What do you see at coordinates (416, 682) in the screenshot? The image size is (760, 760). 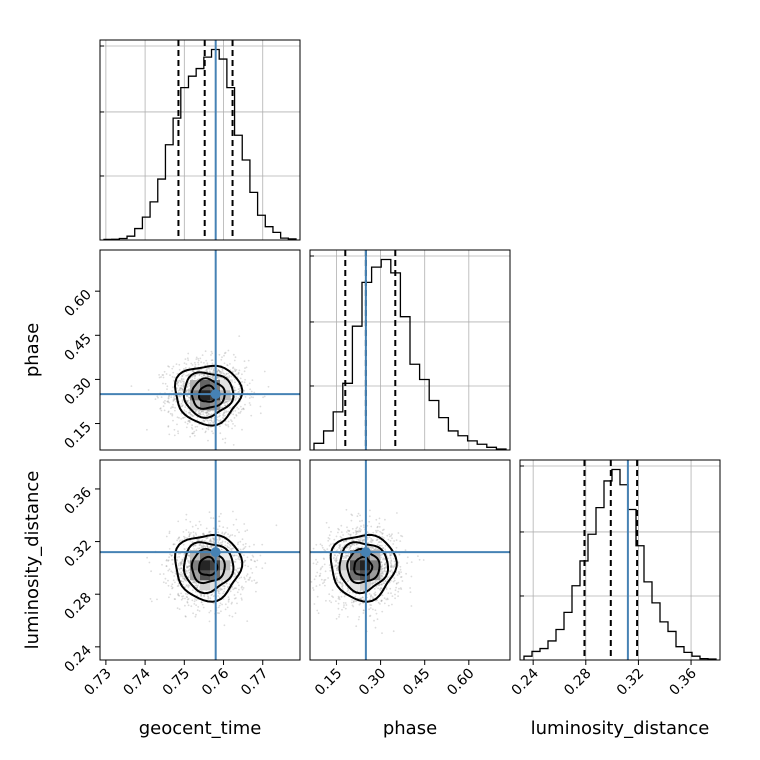 I see `x-tick-label-phase: 0.45` at bounding box center [416, 682].